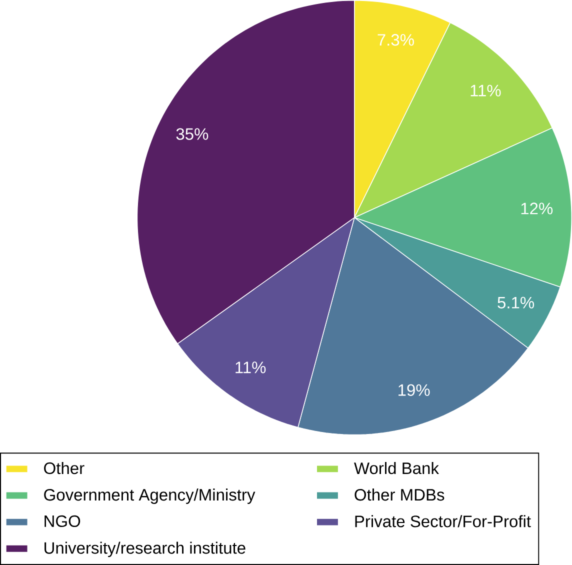 This screenshot has height=565, width=572. Describe the element at coordinates (443, 521) in the screenshot. I see `legend-label: Private Sector/For-Profit` at that location.